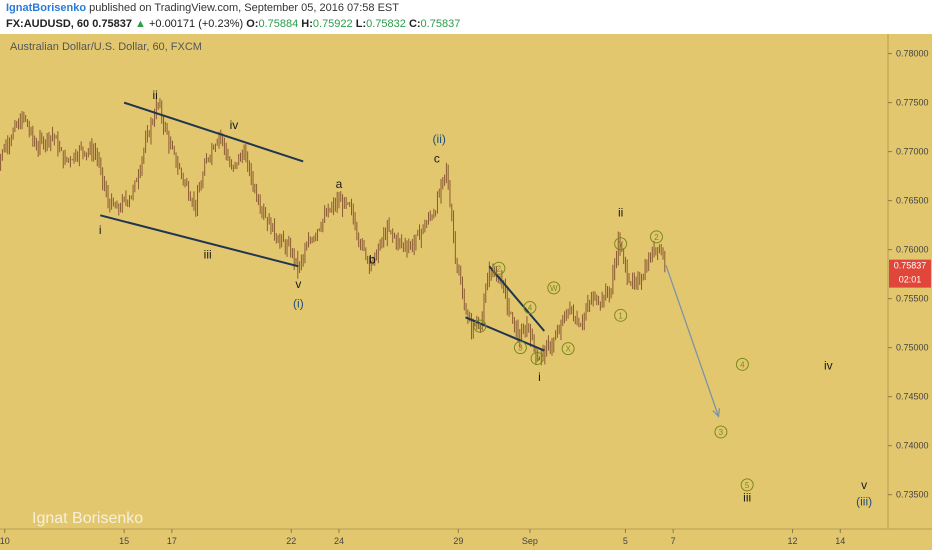  I want to click on projection-line, so click(692, 341).